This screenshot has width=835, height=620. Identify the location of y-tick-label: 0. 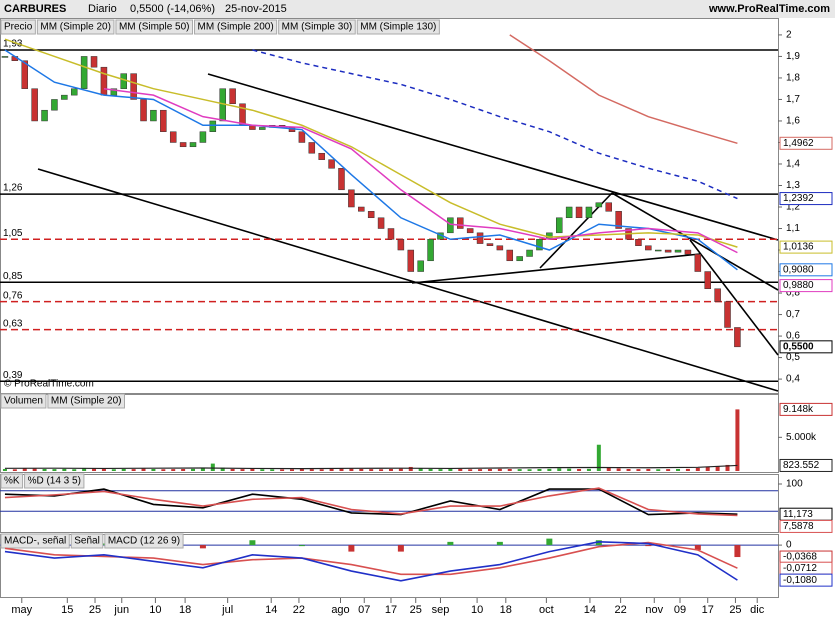
(789, 545).